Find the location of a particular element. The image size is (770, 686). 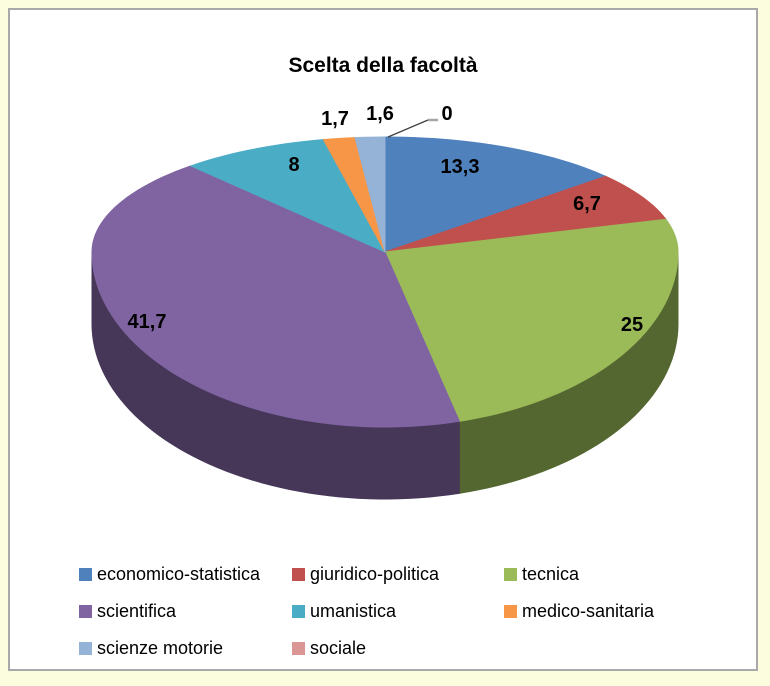

data-label-medico-sanitaria: 1,7 is located at coordinates (335, 119).